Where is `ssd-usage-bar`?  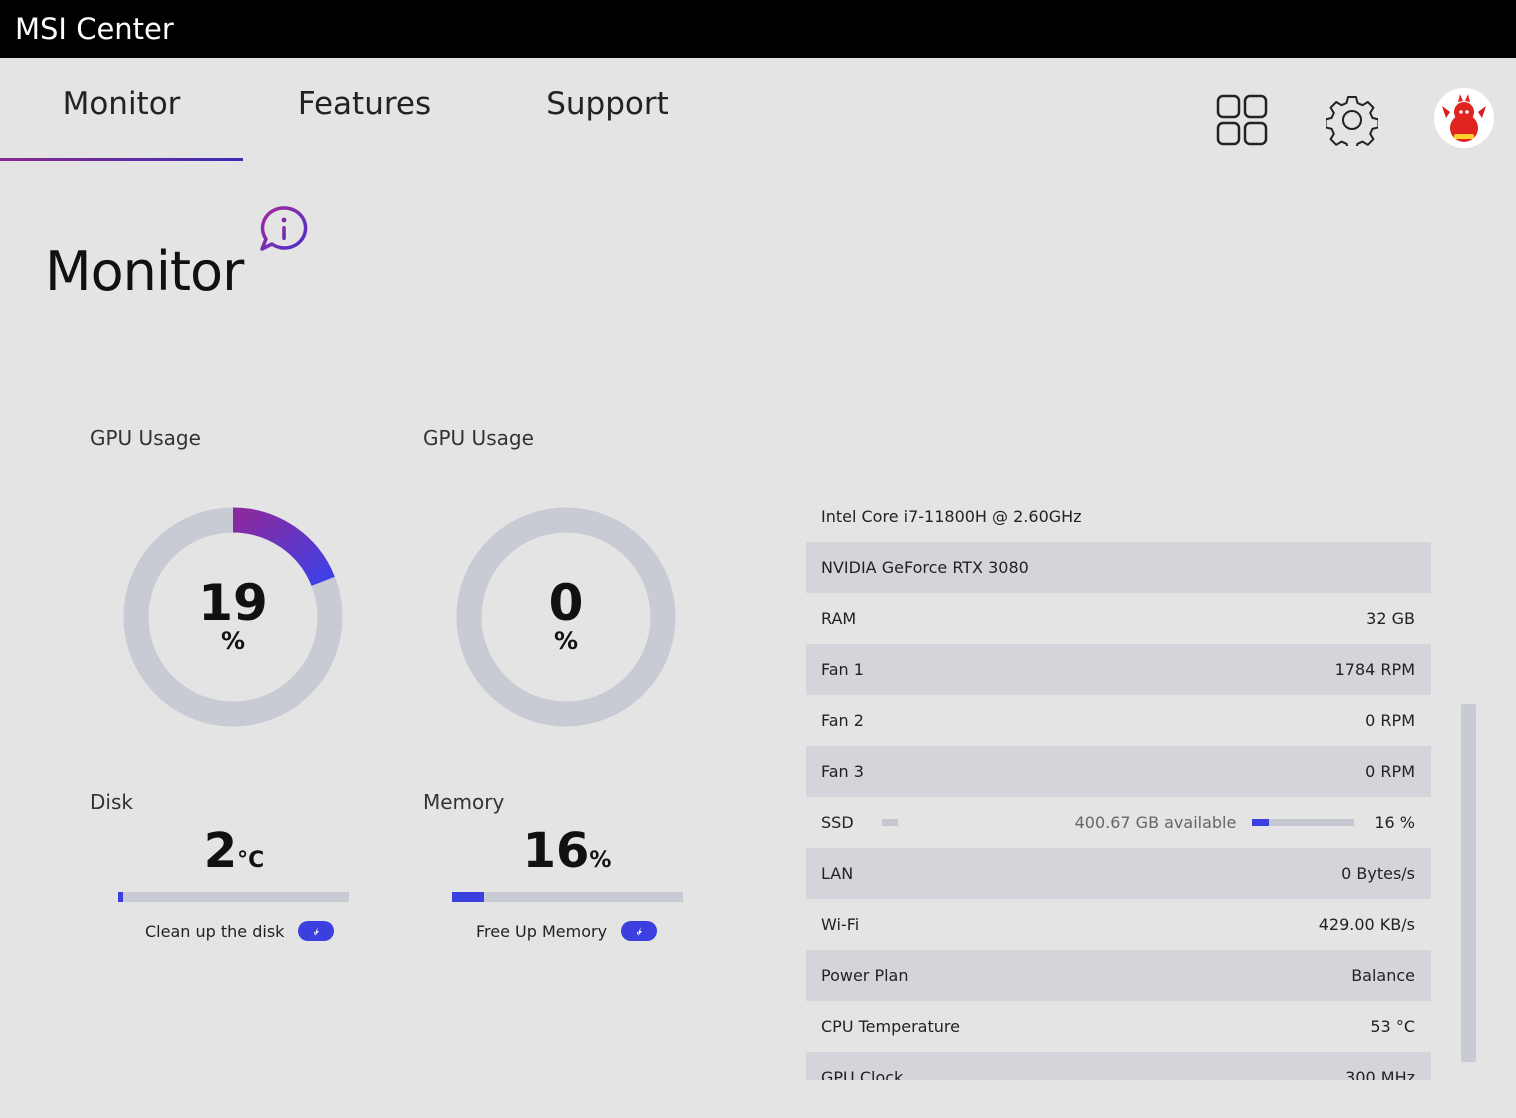 ssd-usage-bar is located at coordinates (1303, 822).